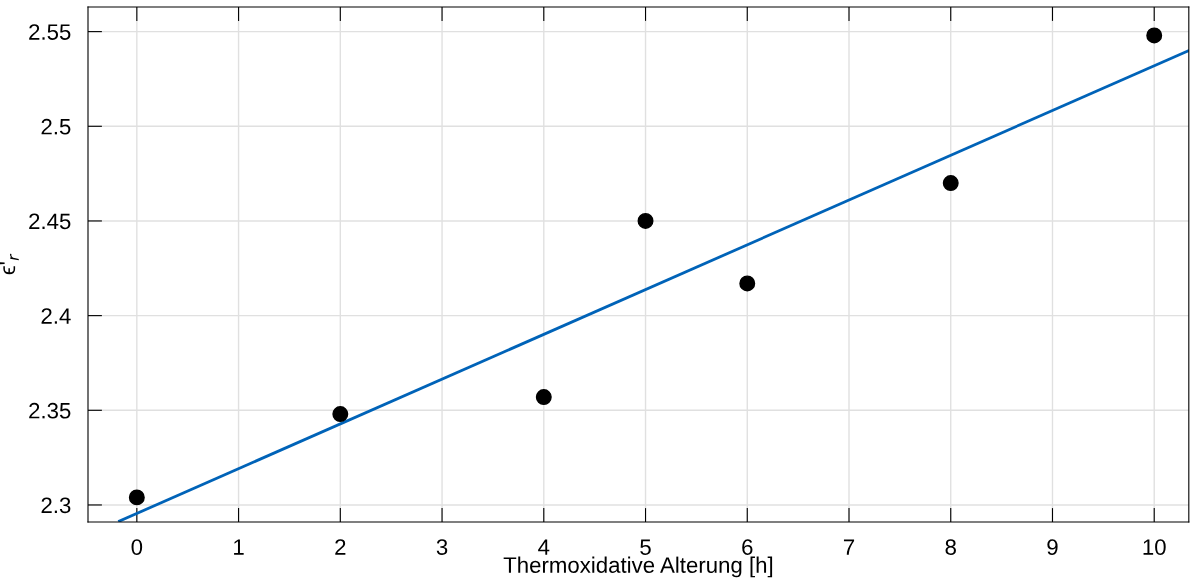 The width and height of the screenshot is (1190, 588). Describe the element at coordinates (50, 221) in the screenshot. I see `y-tick-label: 2.45` at that location.